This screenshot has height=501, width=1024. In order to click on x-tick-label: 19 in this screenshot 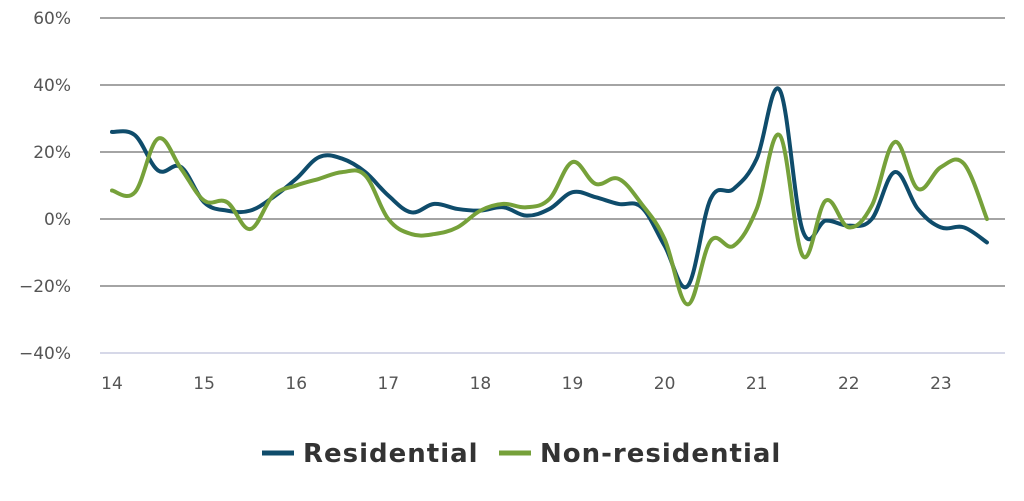, I will do `click(573, 384)`.